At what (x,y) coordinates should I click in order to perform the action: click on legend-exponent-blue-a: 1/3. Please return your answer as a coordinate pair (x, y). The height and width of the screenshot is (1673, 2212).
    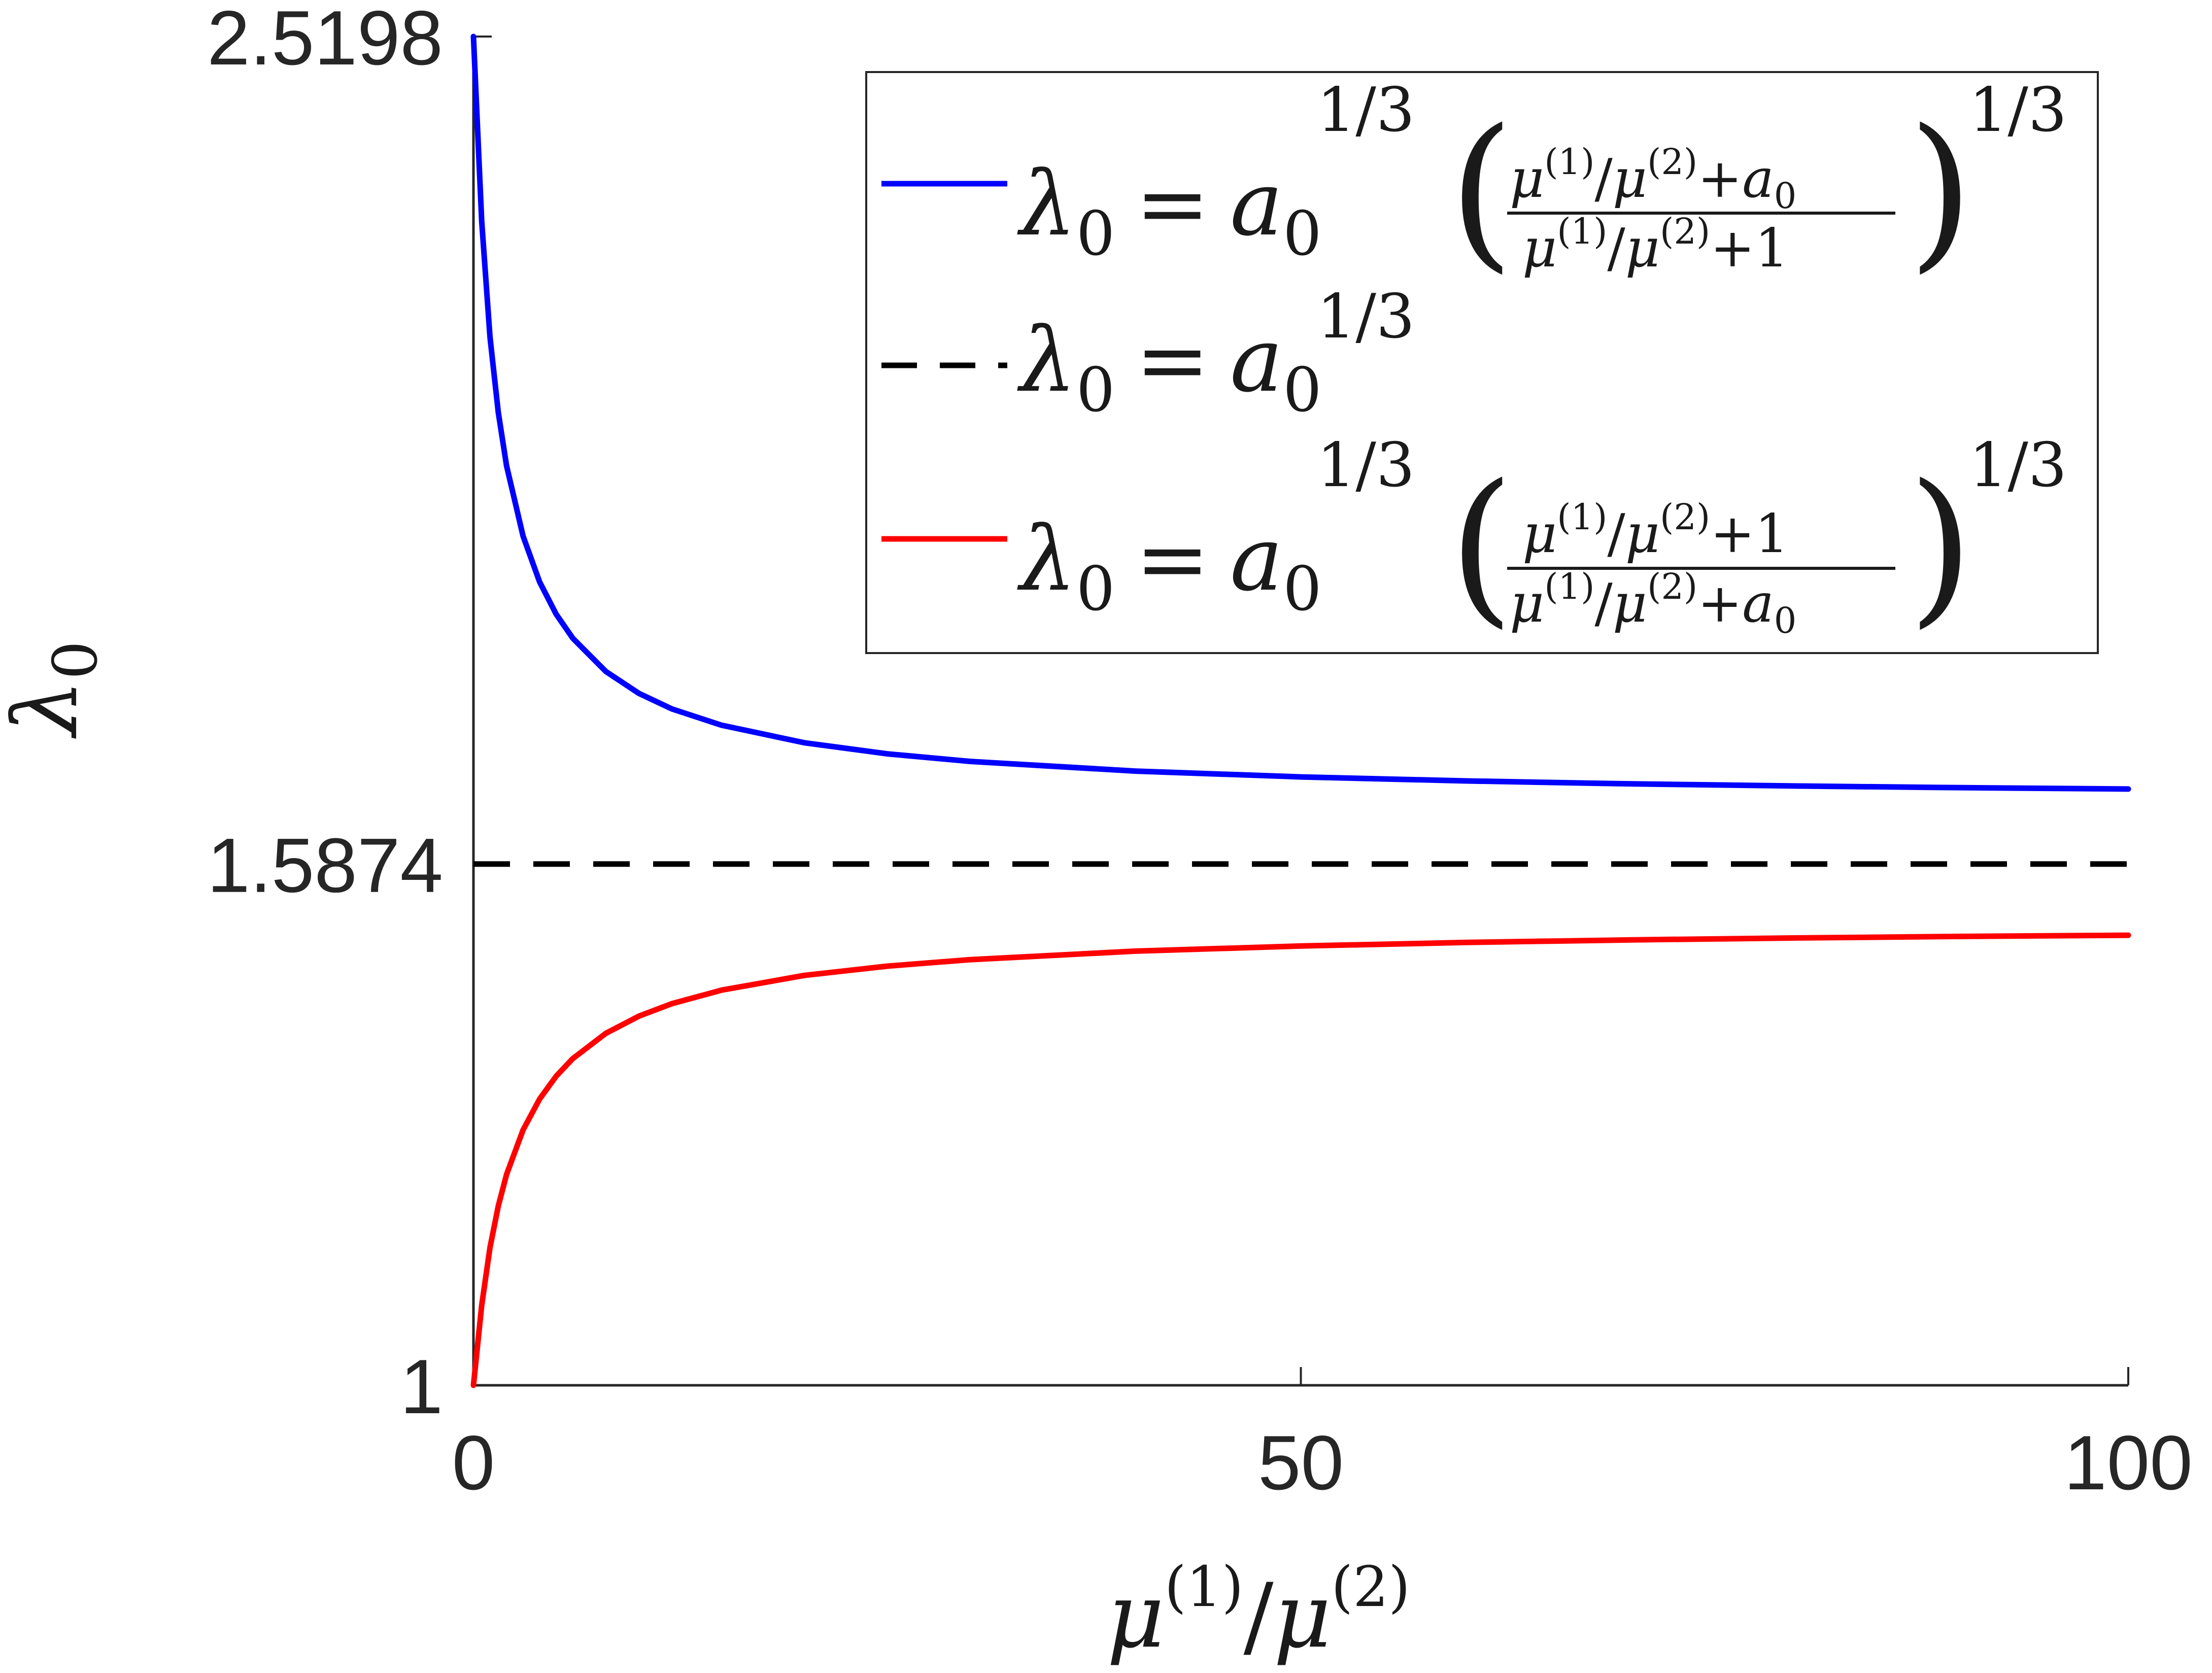
    Looking at the image, I should click on (1366, 110).